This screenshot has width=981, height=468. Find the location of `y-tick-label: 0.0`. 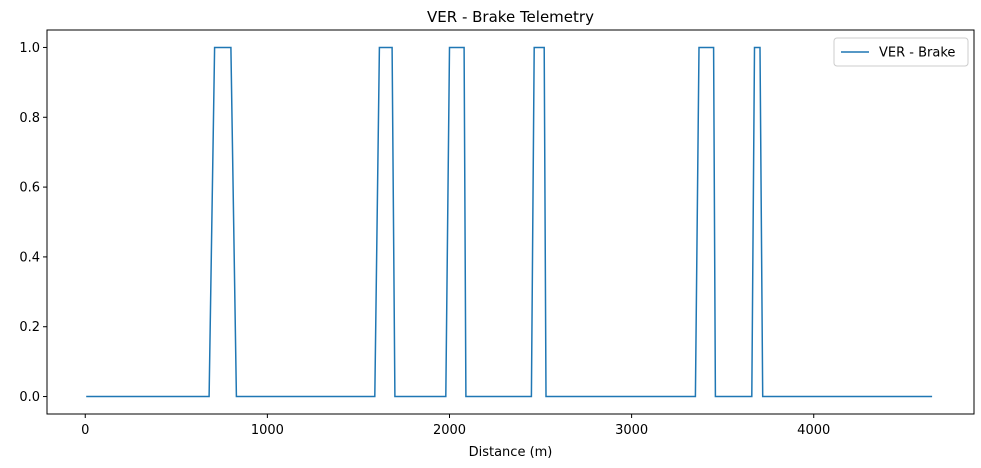

y-tick-label: 0.0 is located at coordinates (29, 397).